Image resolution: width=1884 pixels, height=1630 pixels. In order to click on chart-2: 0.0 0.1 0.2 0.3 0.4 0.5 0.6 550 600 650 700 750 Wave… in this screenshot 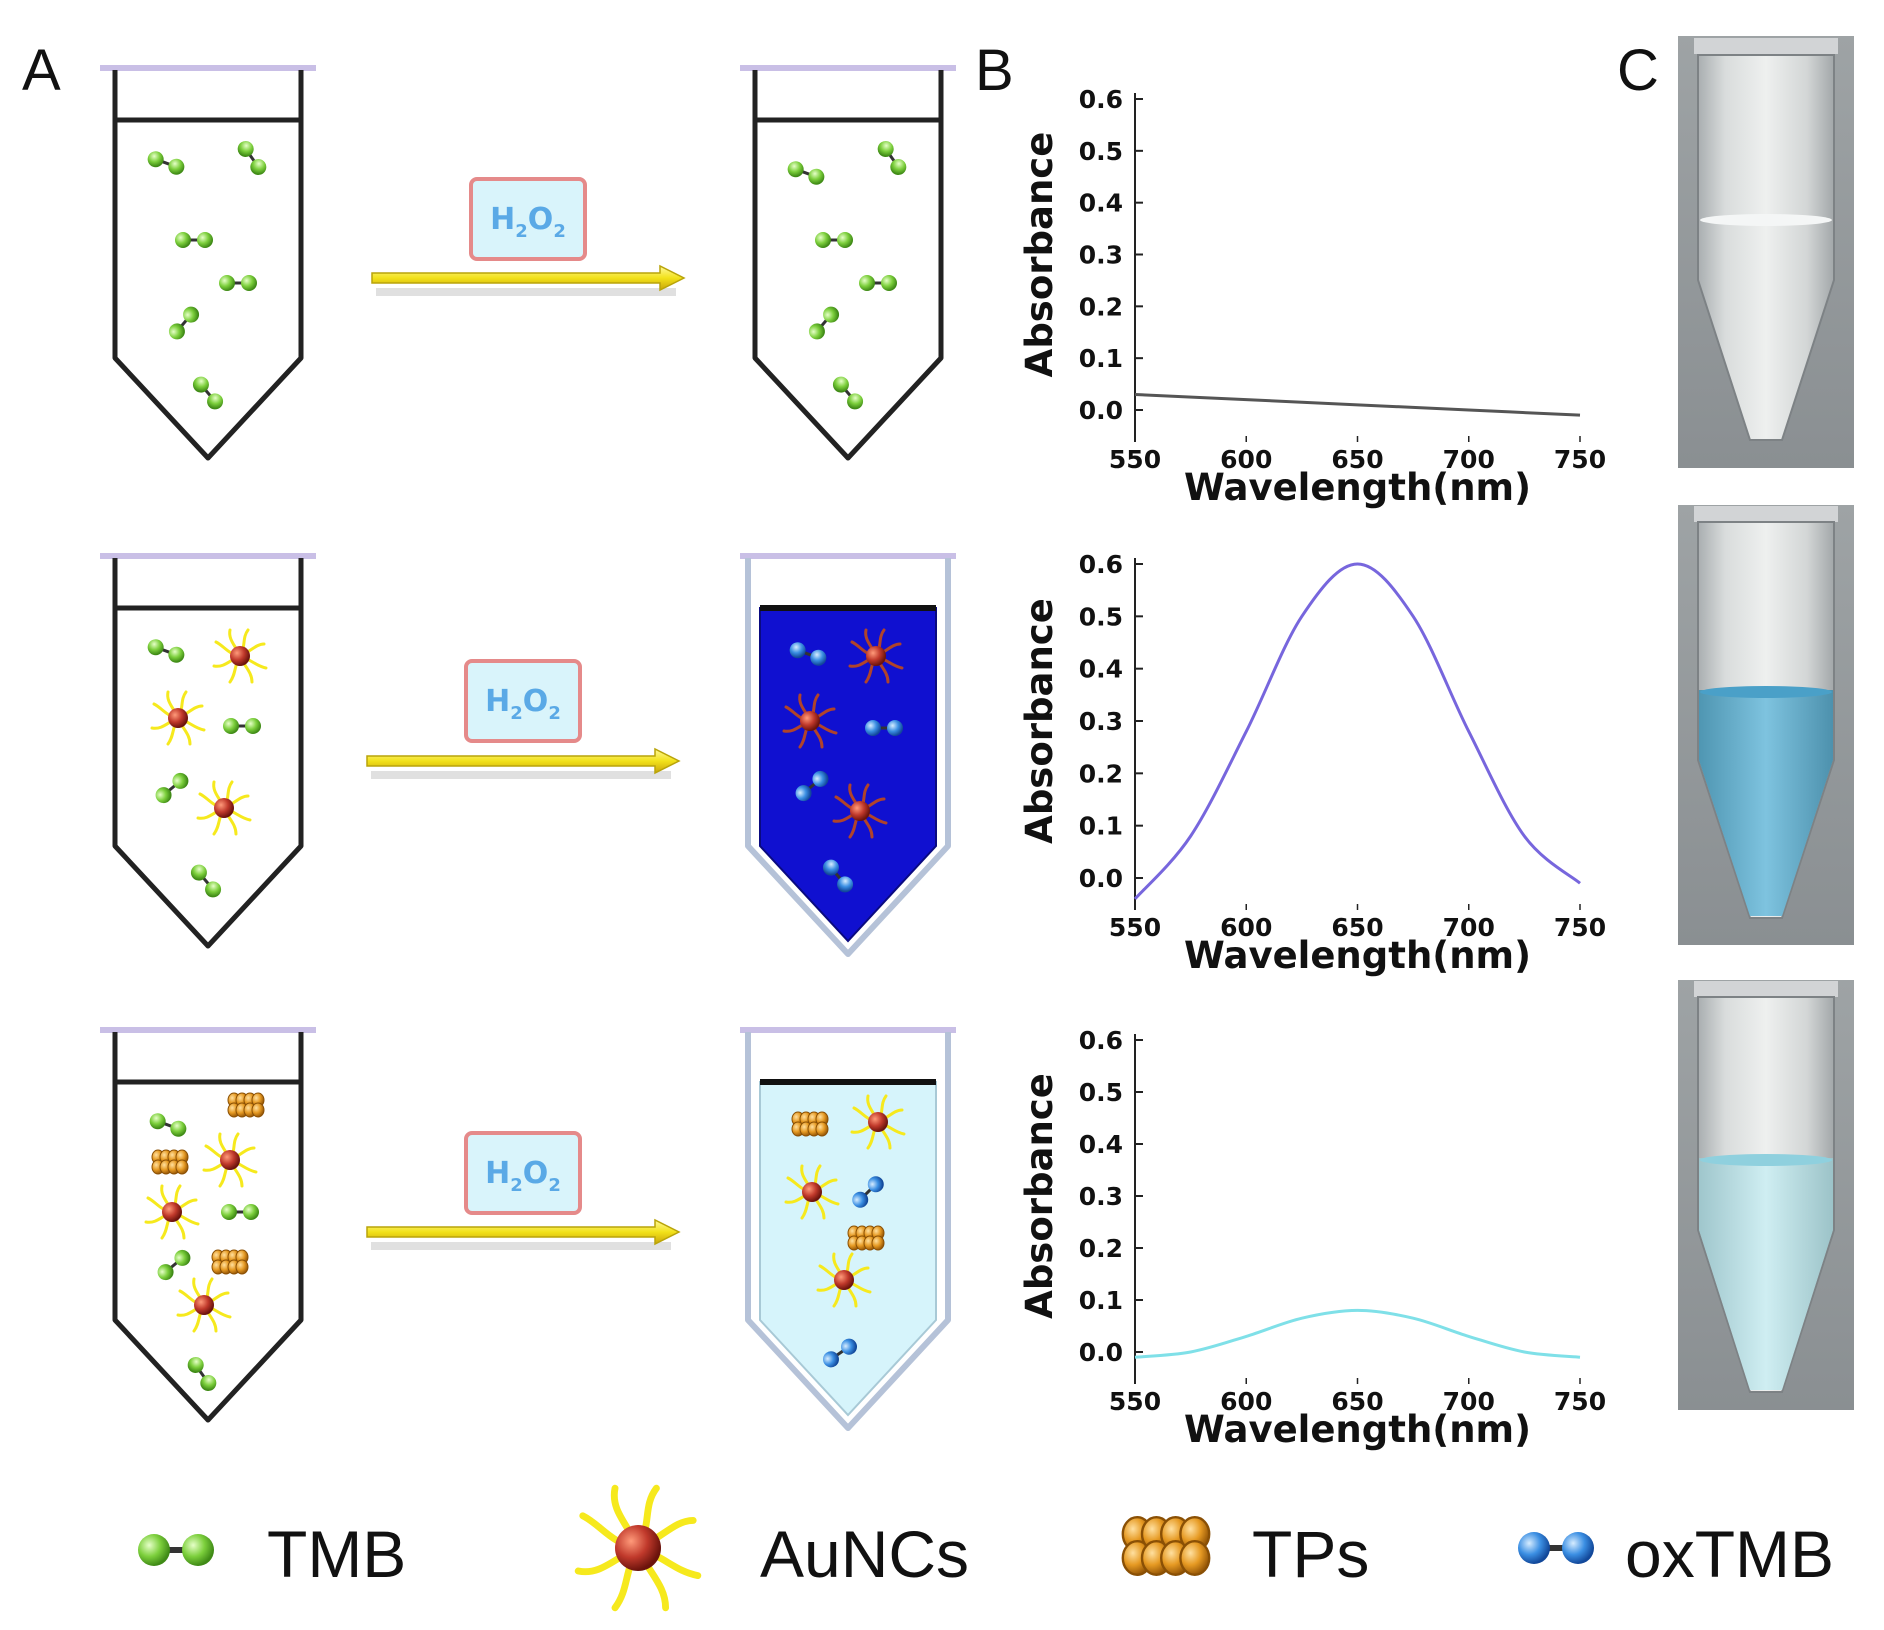, I will do `click(1312, 763)`.